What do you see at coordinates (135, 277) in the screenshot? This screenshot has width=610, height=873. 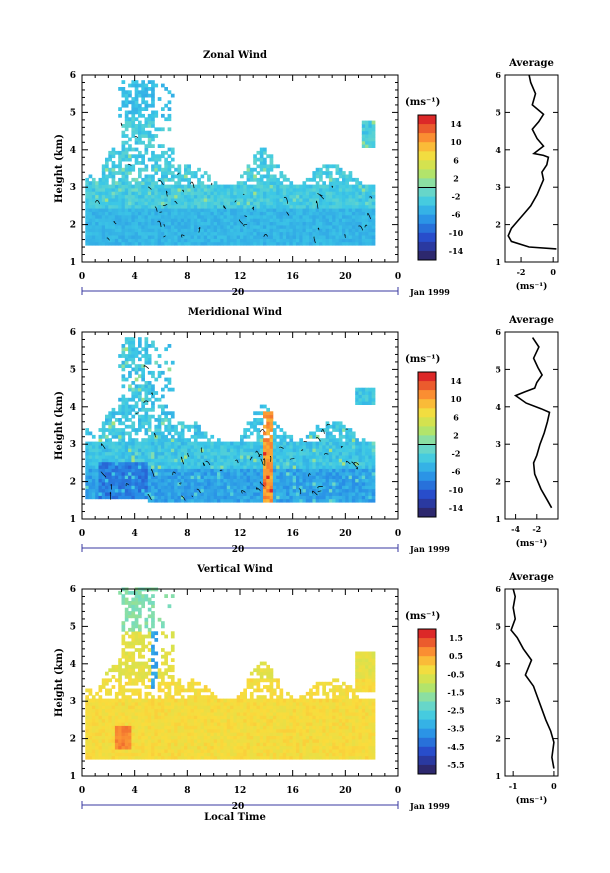 I see `x-tick-label: 4` at bounding box center [135, 277].